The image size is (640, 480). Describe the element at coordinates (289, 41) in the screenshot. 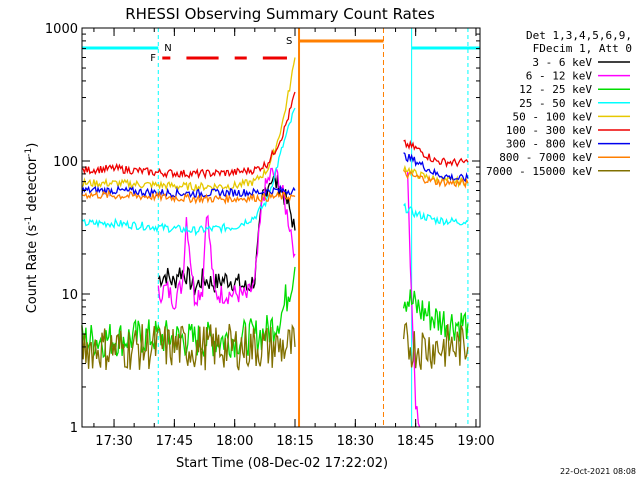

I see `saa-flag-label: S` at that location.